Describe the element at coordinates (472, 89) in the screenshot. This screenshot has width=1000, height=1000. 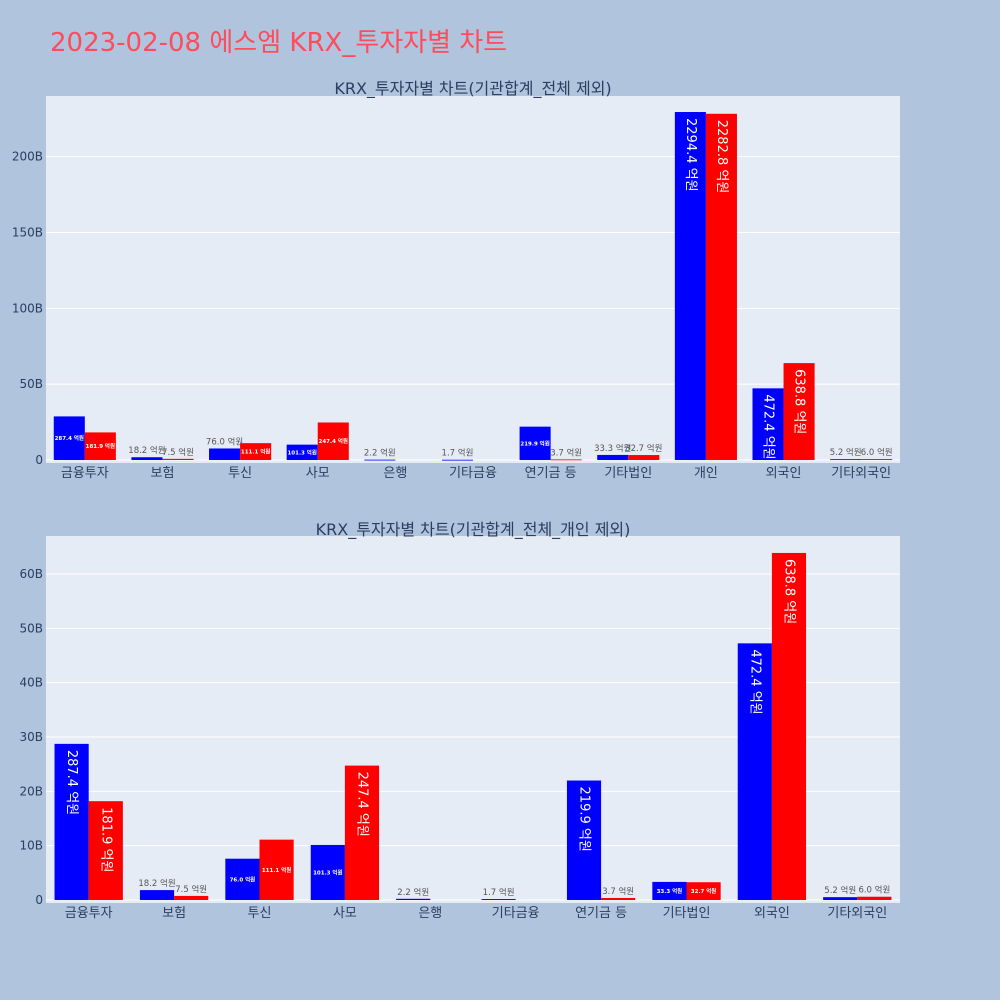
I see `chart-title: KRX_투자자별 차트(기관합계_전체 제외)` at that location.